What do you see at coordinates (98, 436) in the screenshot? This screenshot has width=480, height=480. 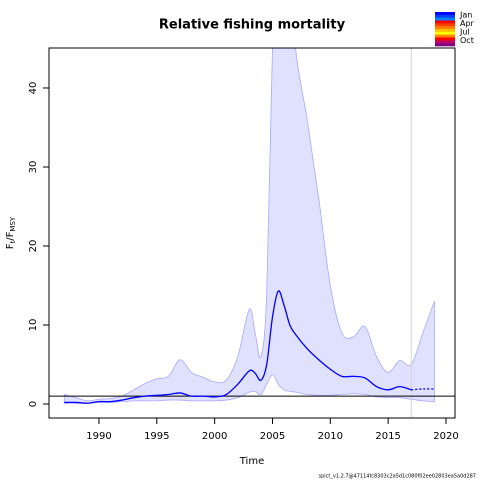 I see `x-tick-label: 1990` at bounding box center [98, 436].